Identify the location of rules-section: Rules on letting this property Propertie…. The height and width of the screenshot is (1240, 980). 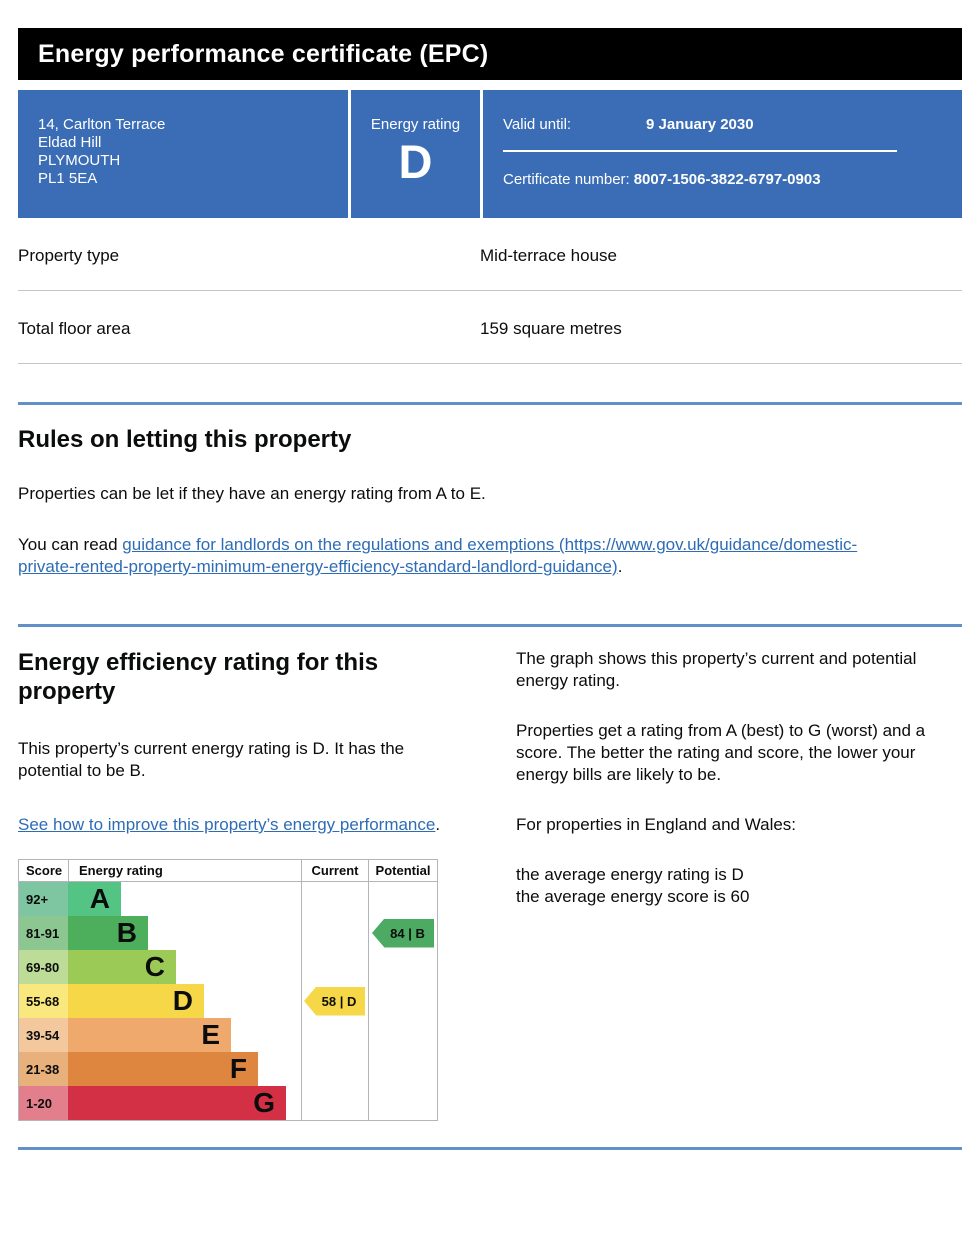
(490, 502).